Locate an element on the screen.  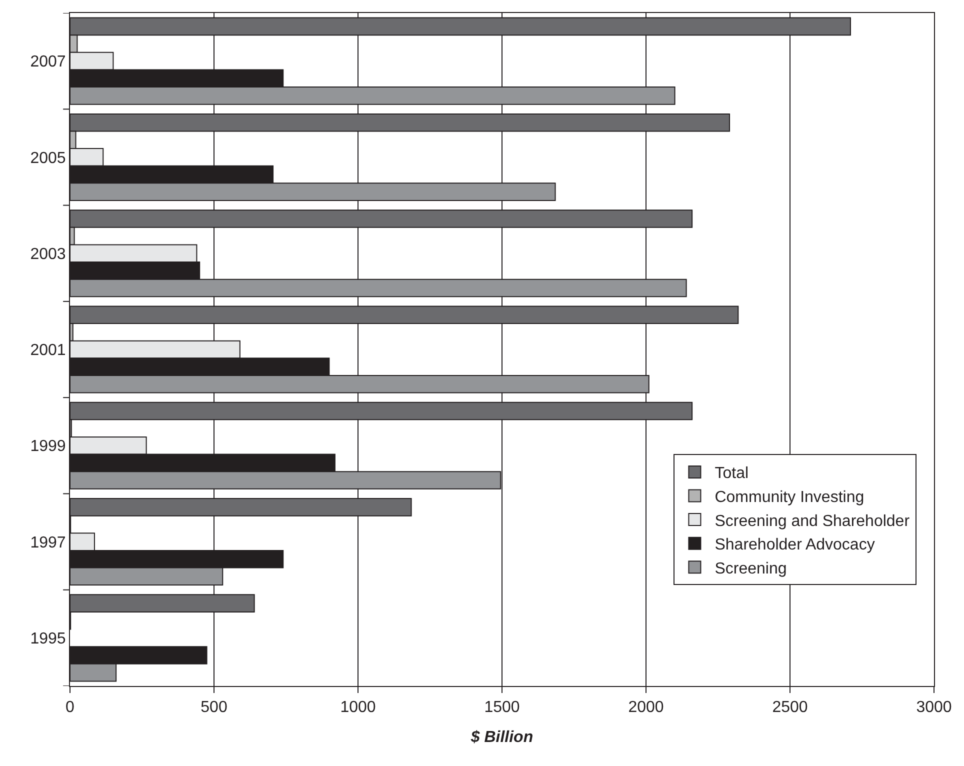
legend-label: Shareholder Advocacy is located at coordinates (794, 545).